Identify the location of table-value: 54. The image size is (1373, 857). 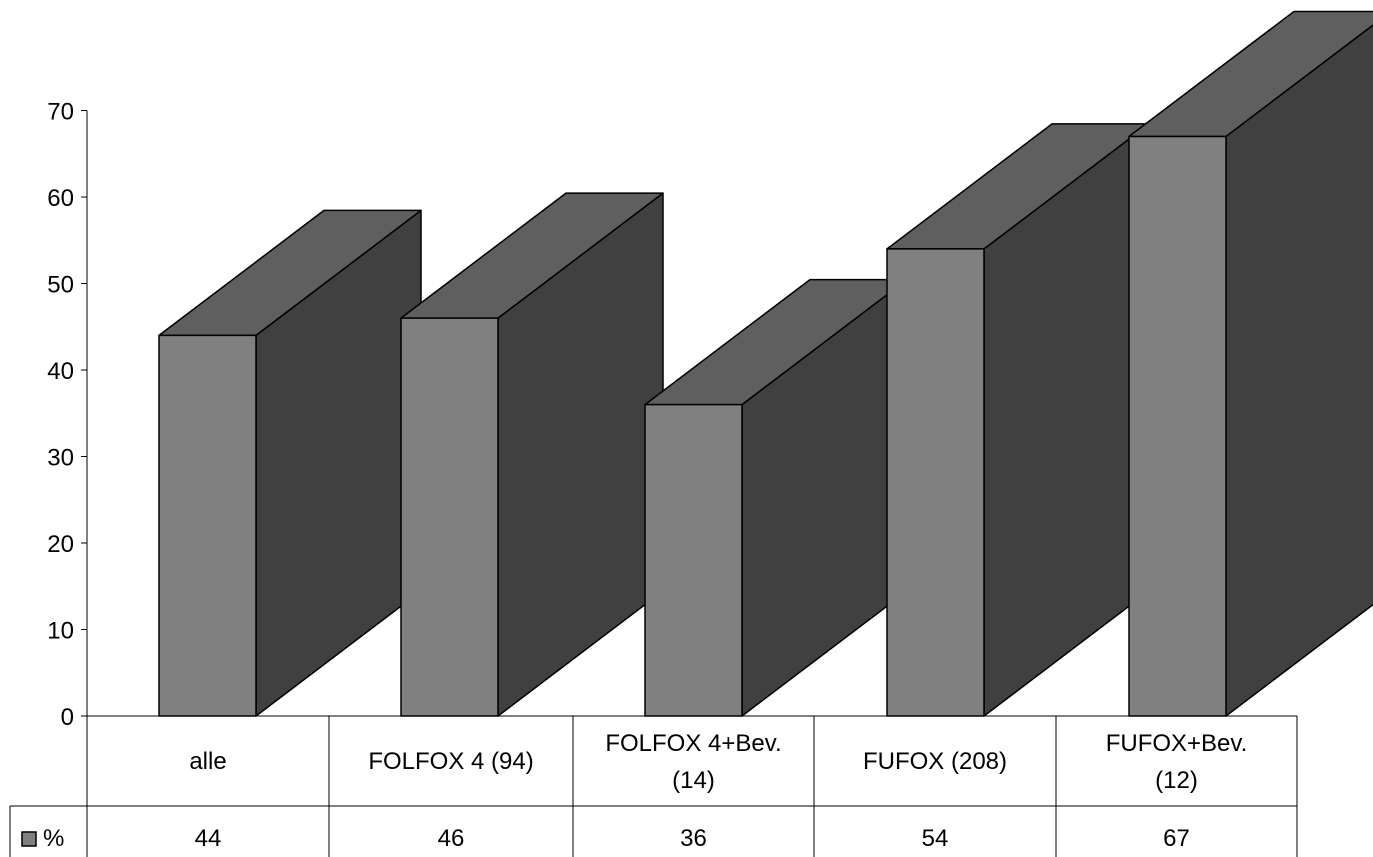
(935, 838).